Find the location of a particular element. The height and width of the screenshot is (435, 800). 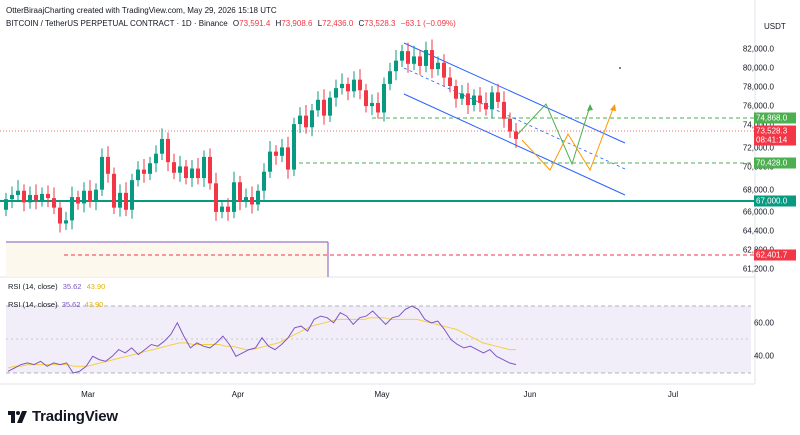

channel-median is located at coordinates (514, 118).